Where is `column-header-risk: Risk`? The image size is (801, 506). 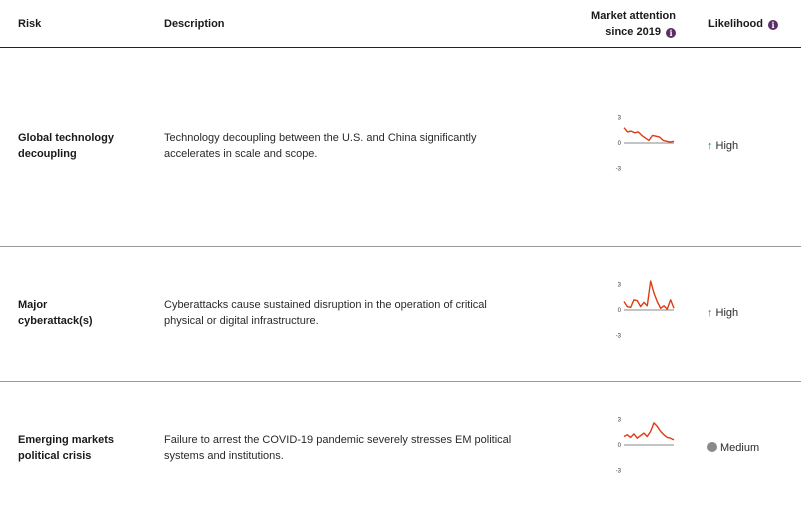 column-header-risk: Risk is located at coordinates (30, 24).